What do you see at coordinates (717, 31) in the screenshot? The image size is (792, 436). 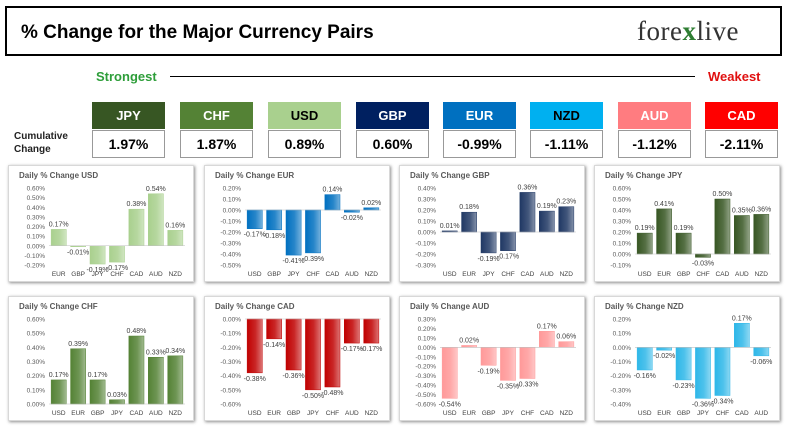 I see `logo-text-right: live` at bounding box center [717, 31].